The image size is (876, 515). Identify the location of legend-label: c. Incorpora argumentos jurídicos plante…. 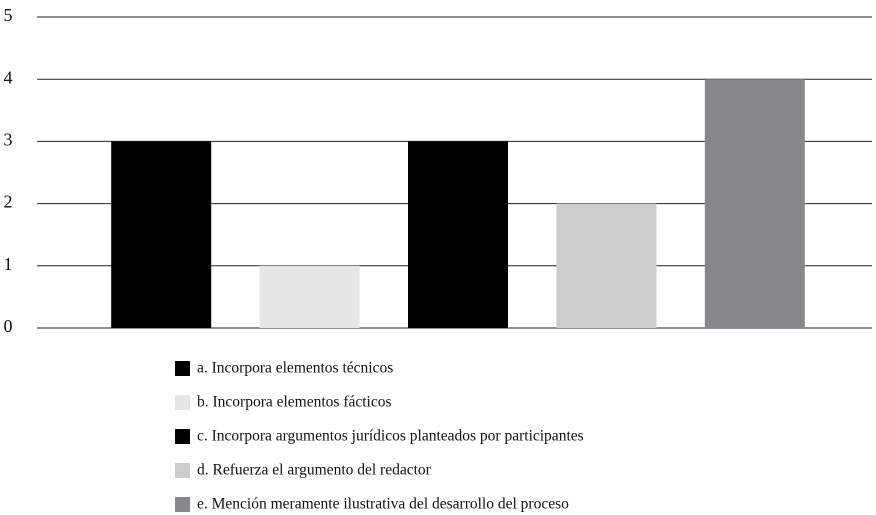
(390, 436).